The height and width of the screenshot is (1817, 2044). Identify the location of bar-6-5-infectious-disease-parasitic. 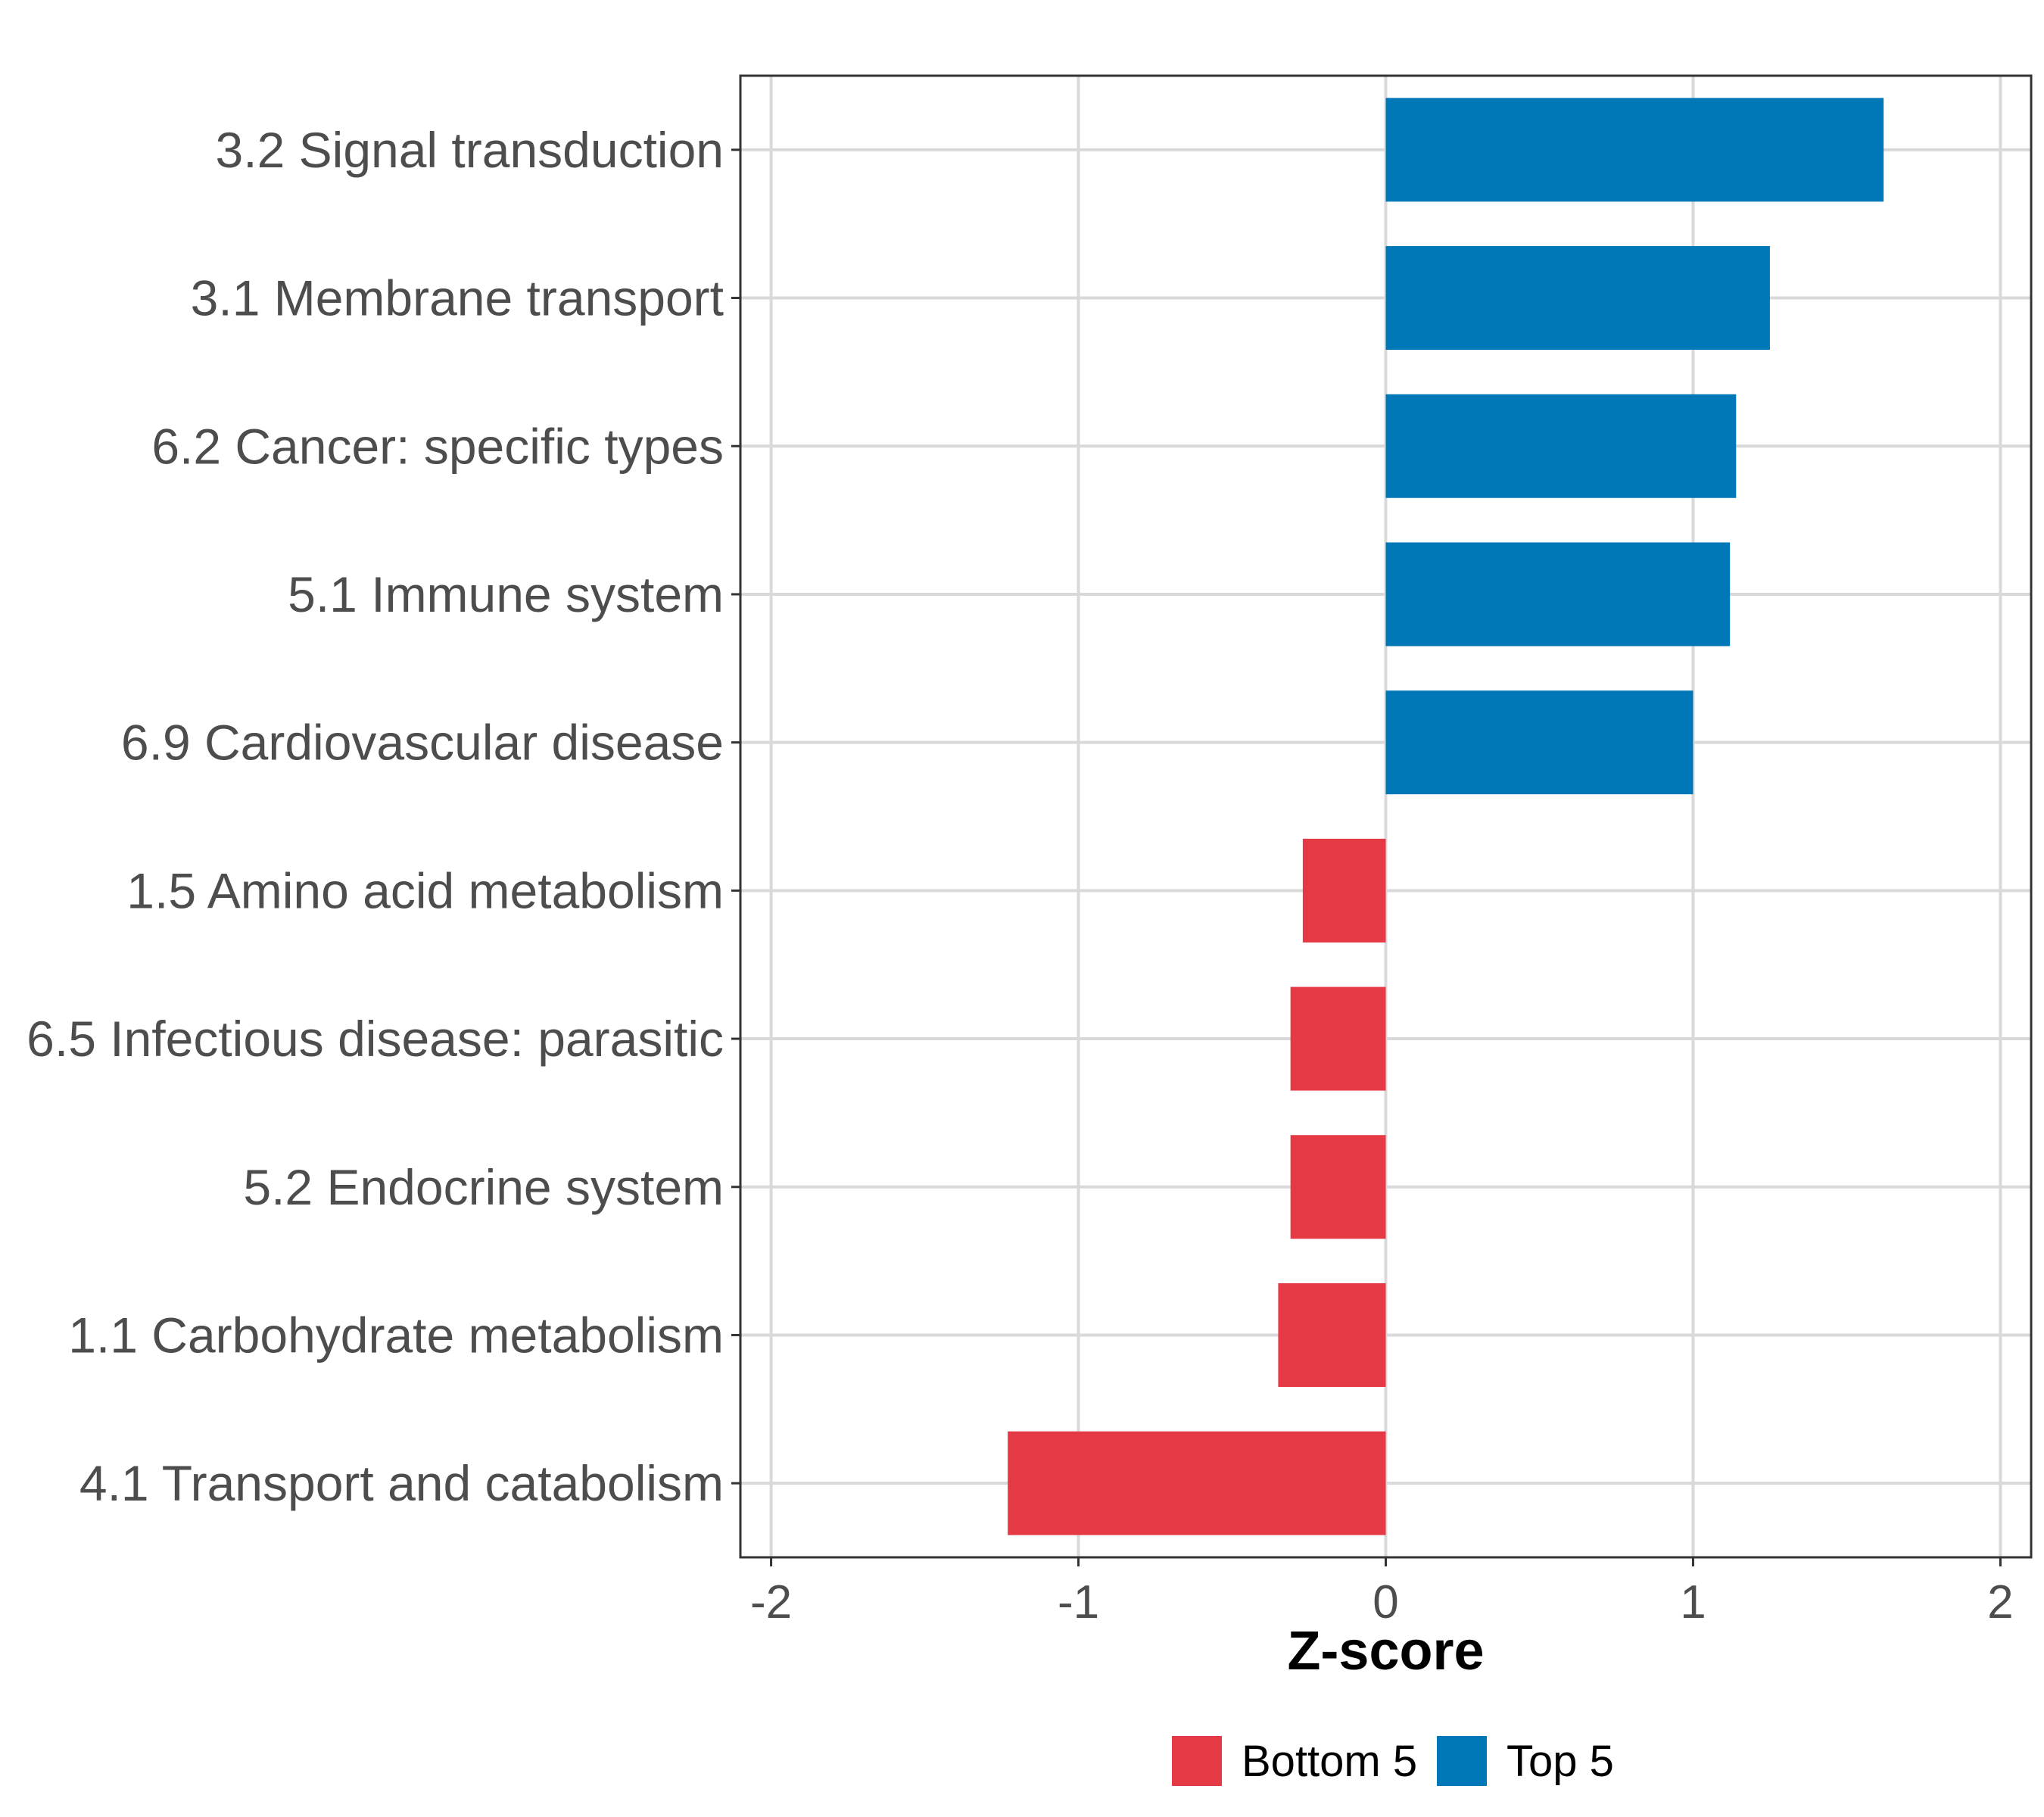
(1338, 1038).